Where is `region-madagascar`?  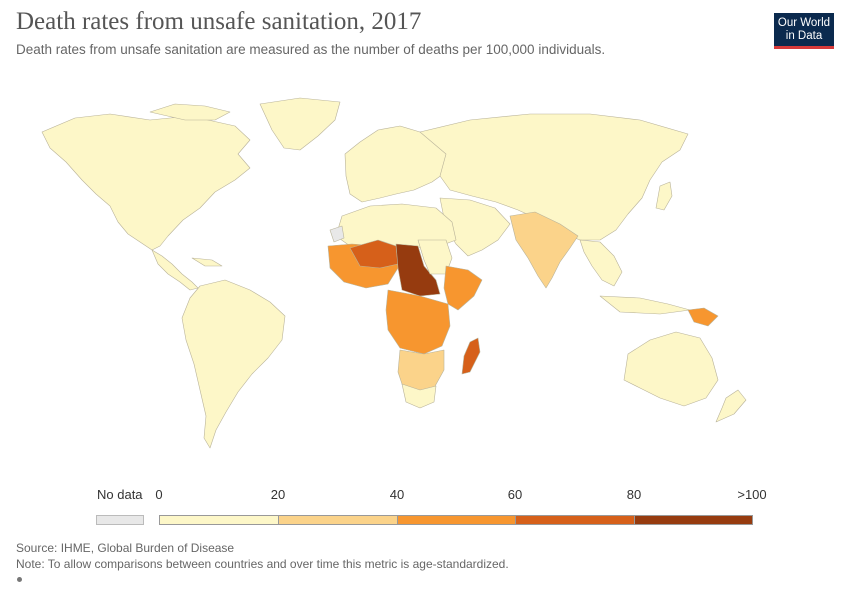
region-madagascar is located at coordinates (471, 356).